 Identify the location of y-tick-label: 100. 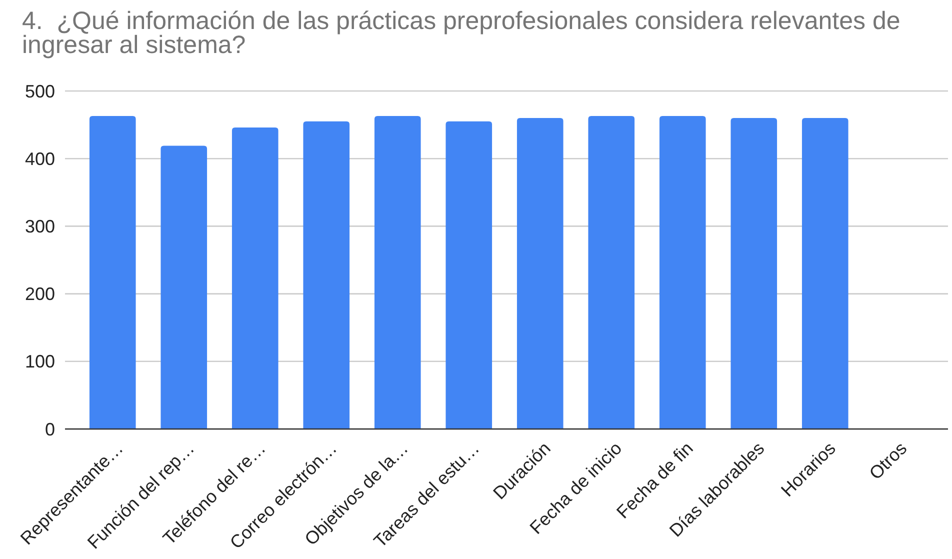
(39, 362).